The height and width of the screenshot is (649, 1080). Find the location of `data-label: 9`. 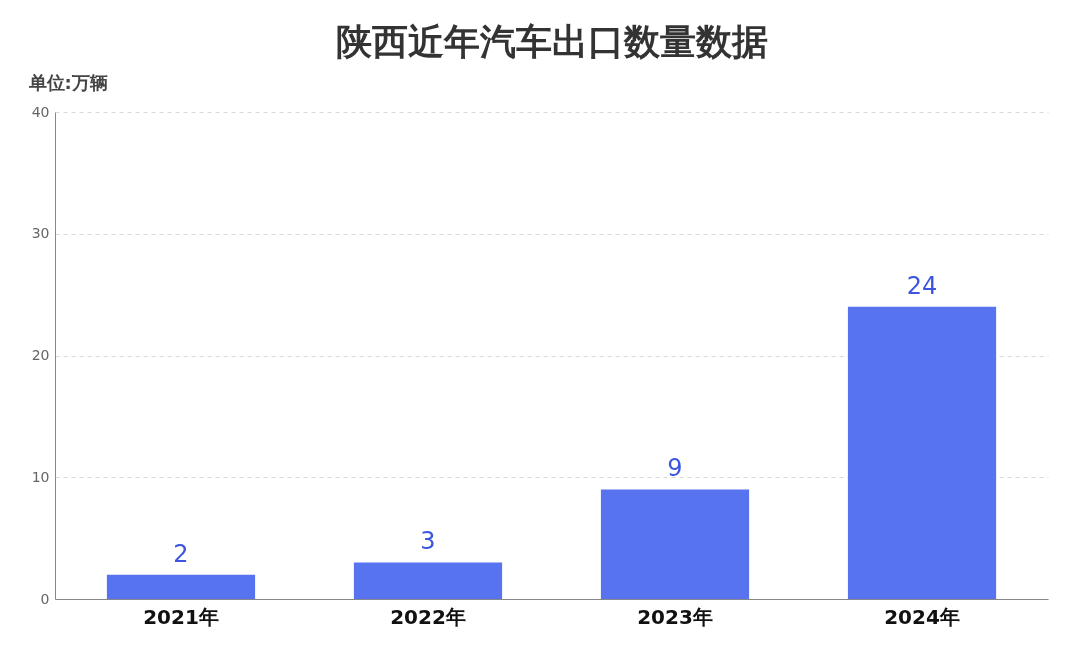

data-label: 9 is located at coordinates (675, 468).